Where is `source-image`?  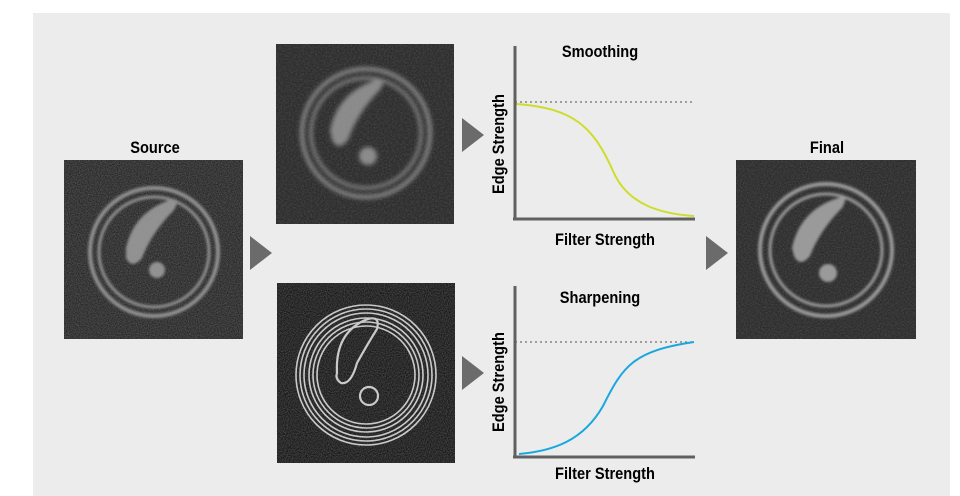 source-image is located at coordinates (153, 249).